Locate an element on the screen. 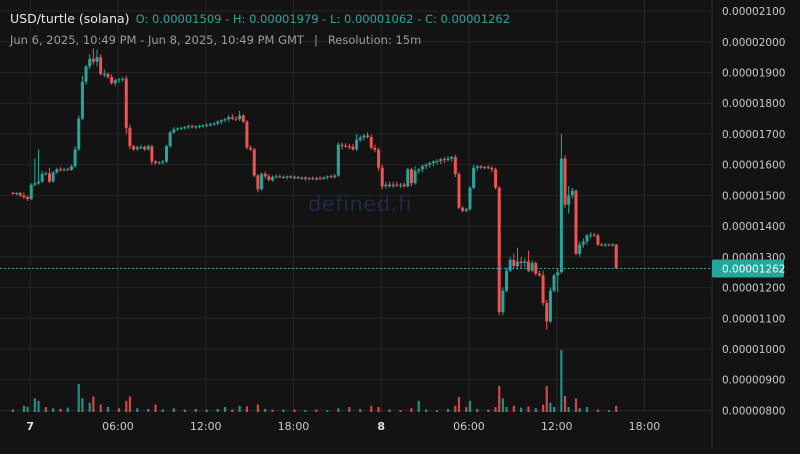  watermark: defined.fi is located at coordinates (360, 204).